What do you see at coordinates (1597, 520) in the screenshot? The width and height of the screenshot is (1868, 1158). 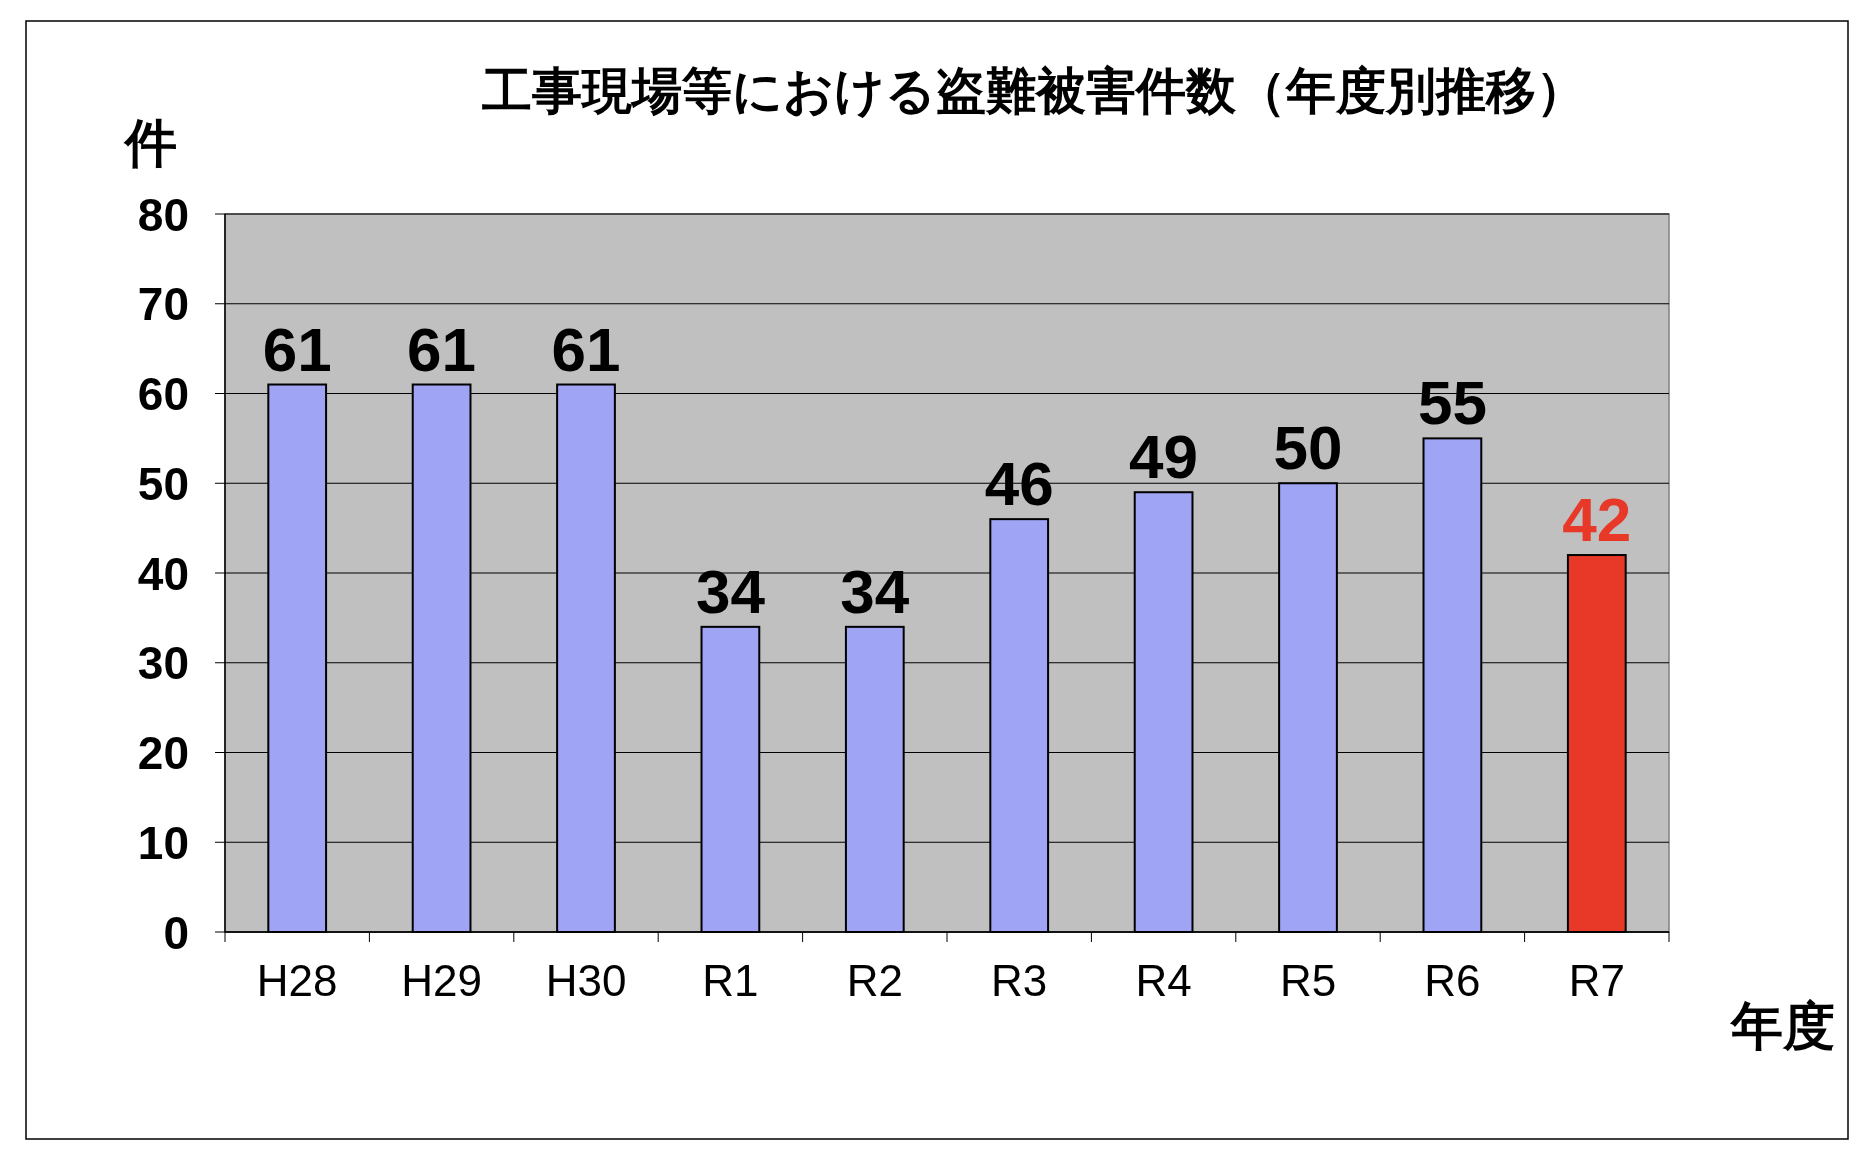 I see `data-label: 42` at bounding box center [1597, 520].